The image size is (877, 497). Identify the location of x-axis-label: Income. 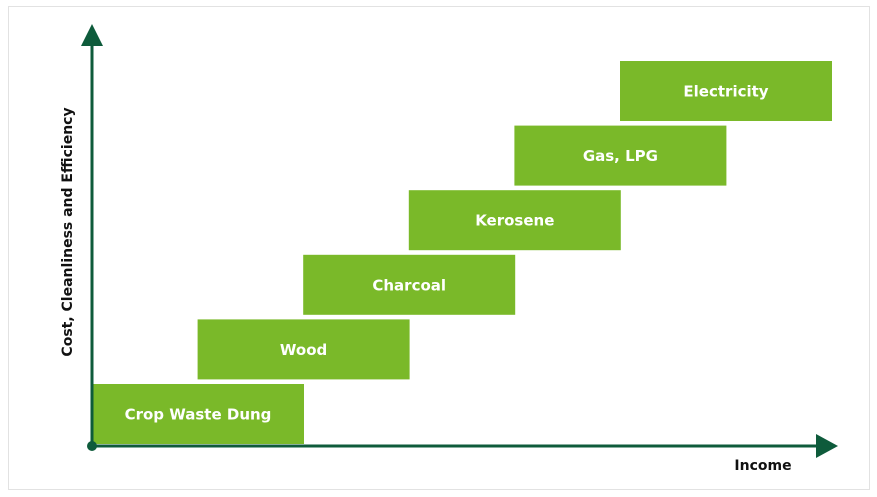
(762, 466).